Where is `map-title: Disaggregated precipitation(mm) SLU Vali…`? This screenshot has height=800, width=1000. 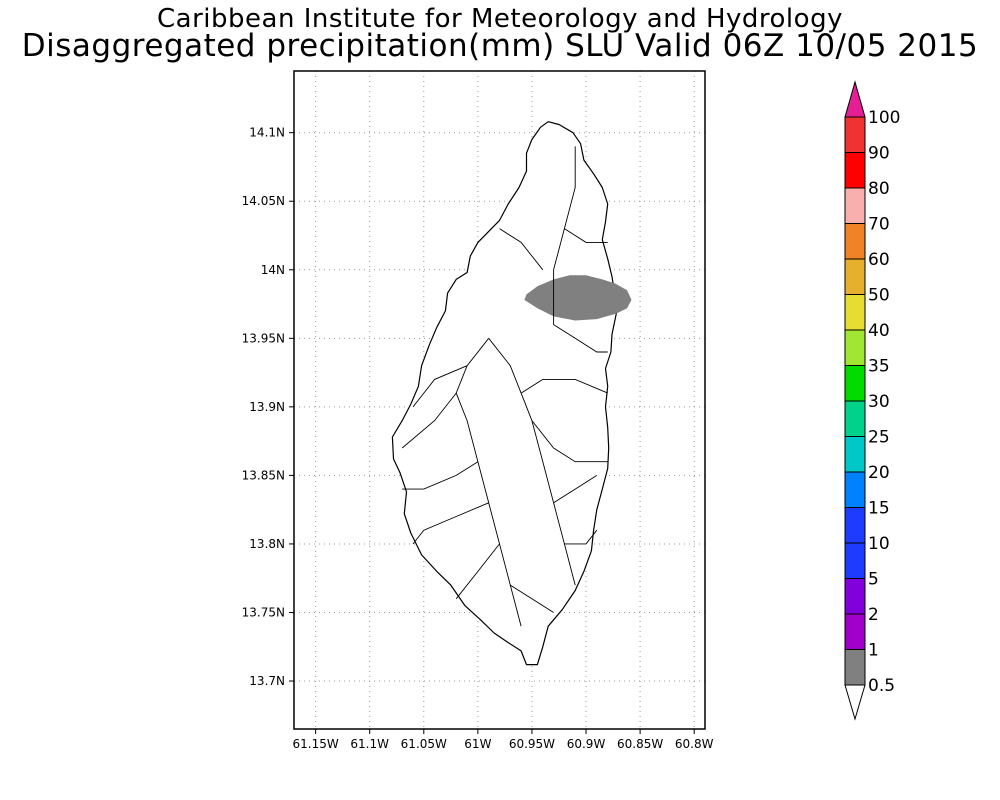 map-title: Disaggregated precipitation(mm) SLU Vali… is located at coordinates (500, 46).